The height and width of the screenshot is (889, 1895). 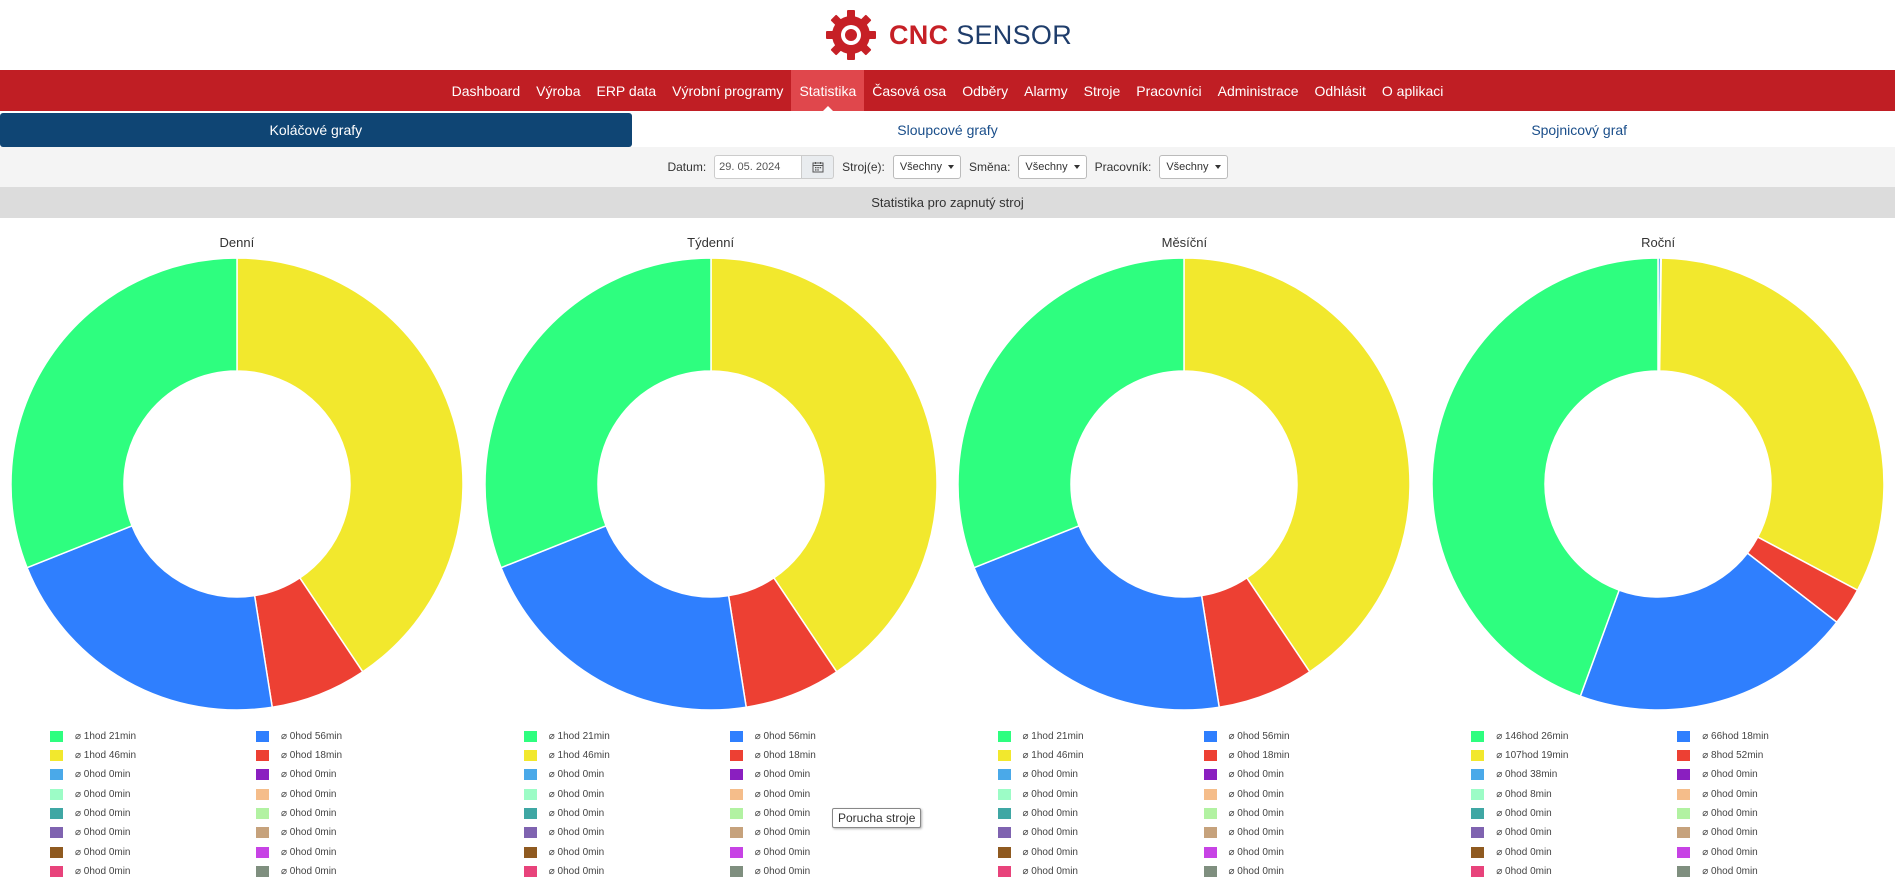 I want to click on nav-vyroba: Výroba, so click(x=558, y=90).